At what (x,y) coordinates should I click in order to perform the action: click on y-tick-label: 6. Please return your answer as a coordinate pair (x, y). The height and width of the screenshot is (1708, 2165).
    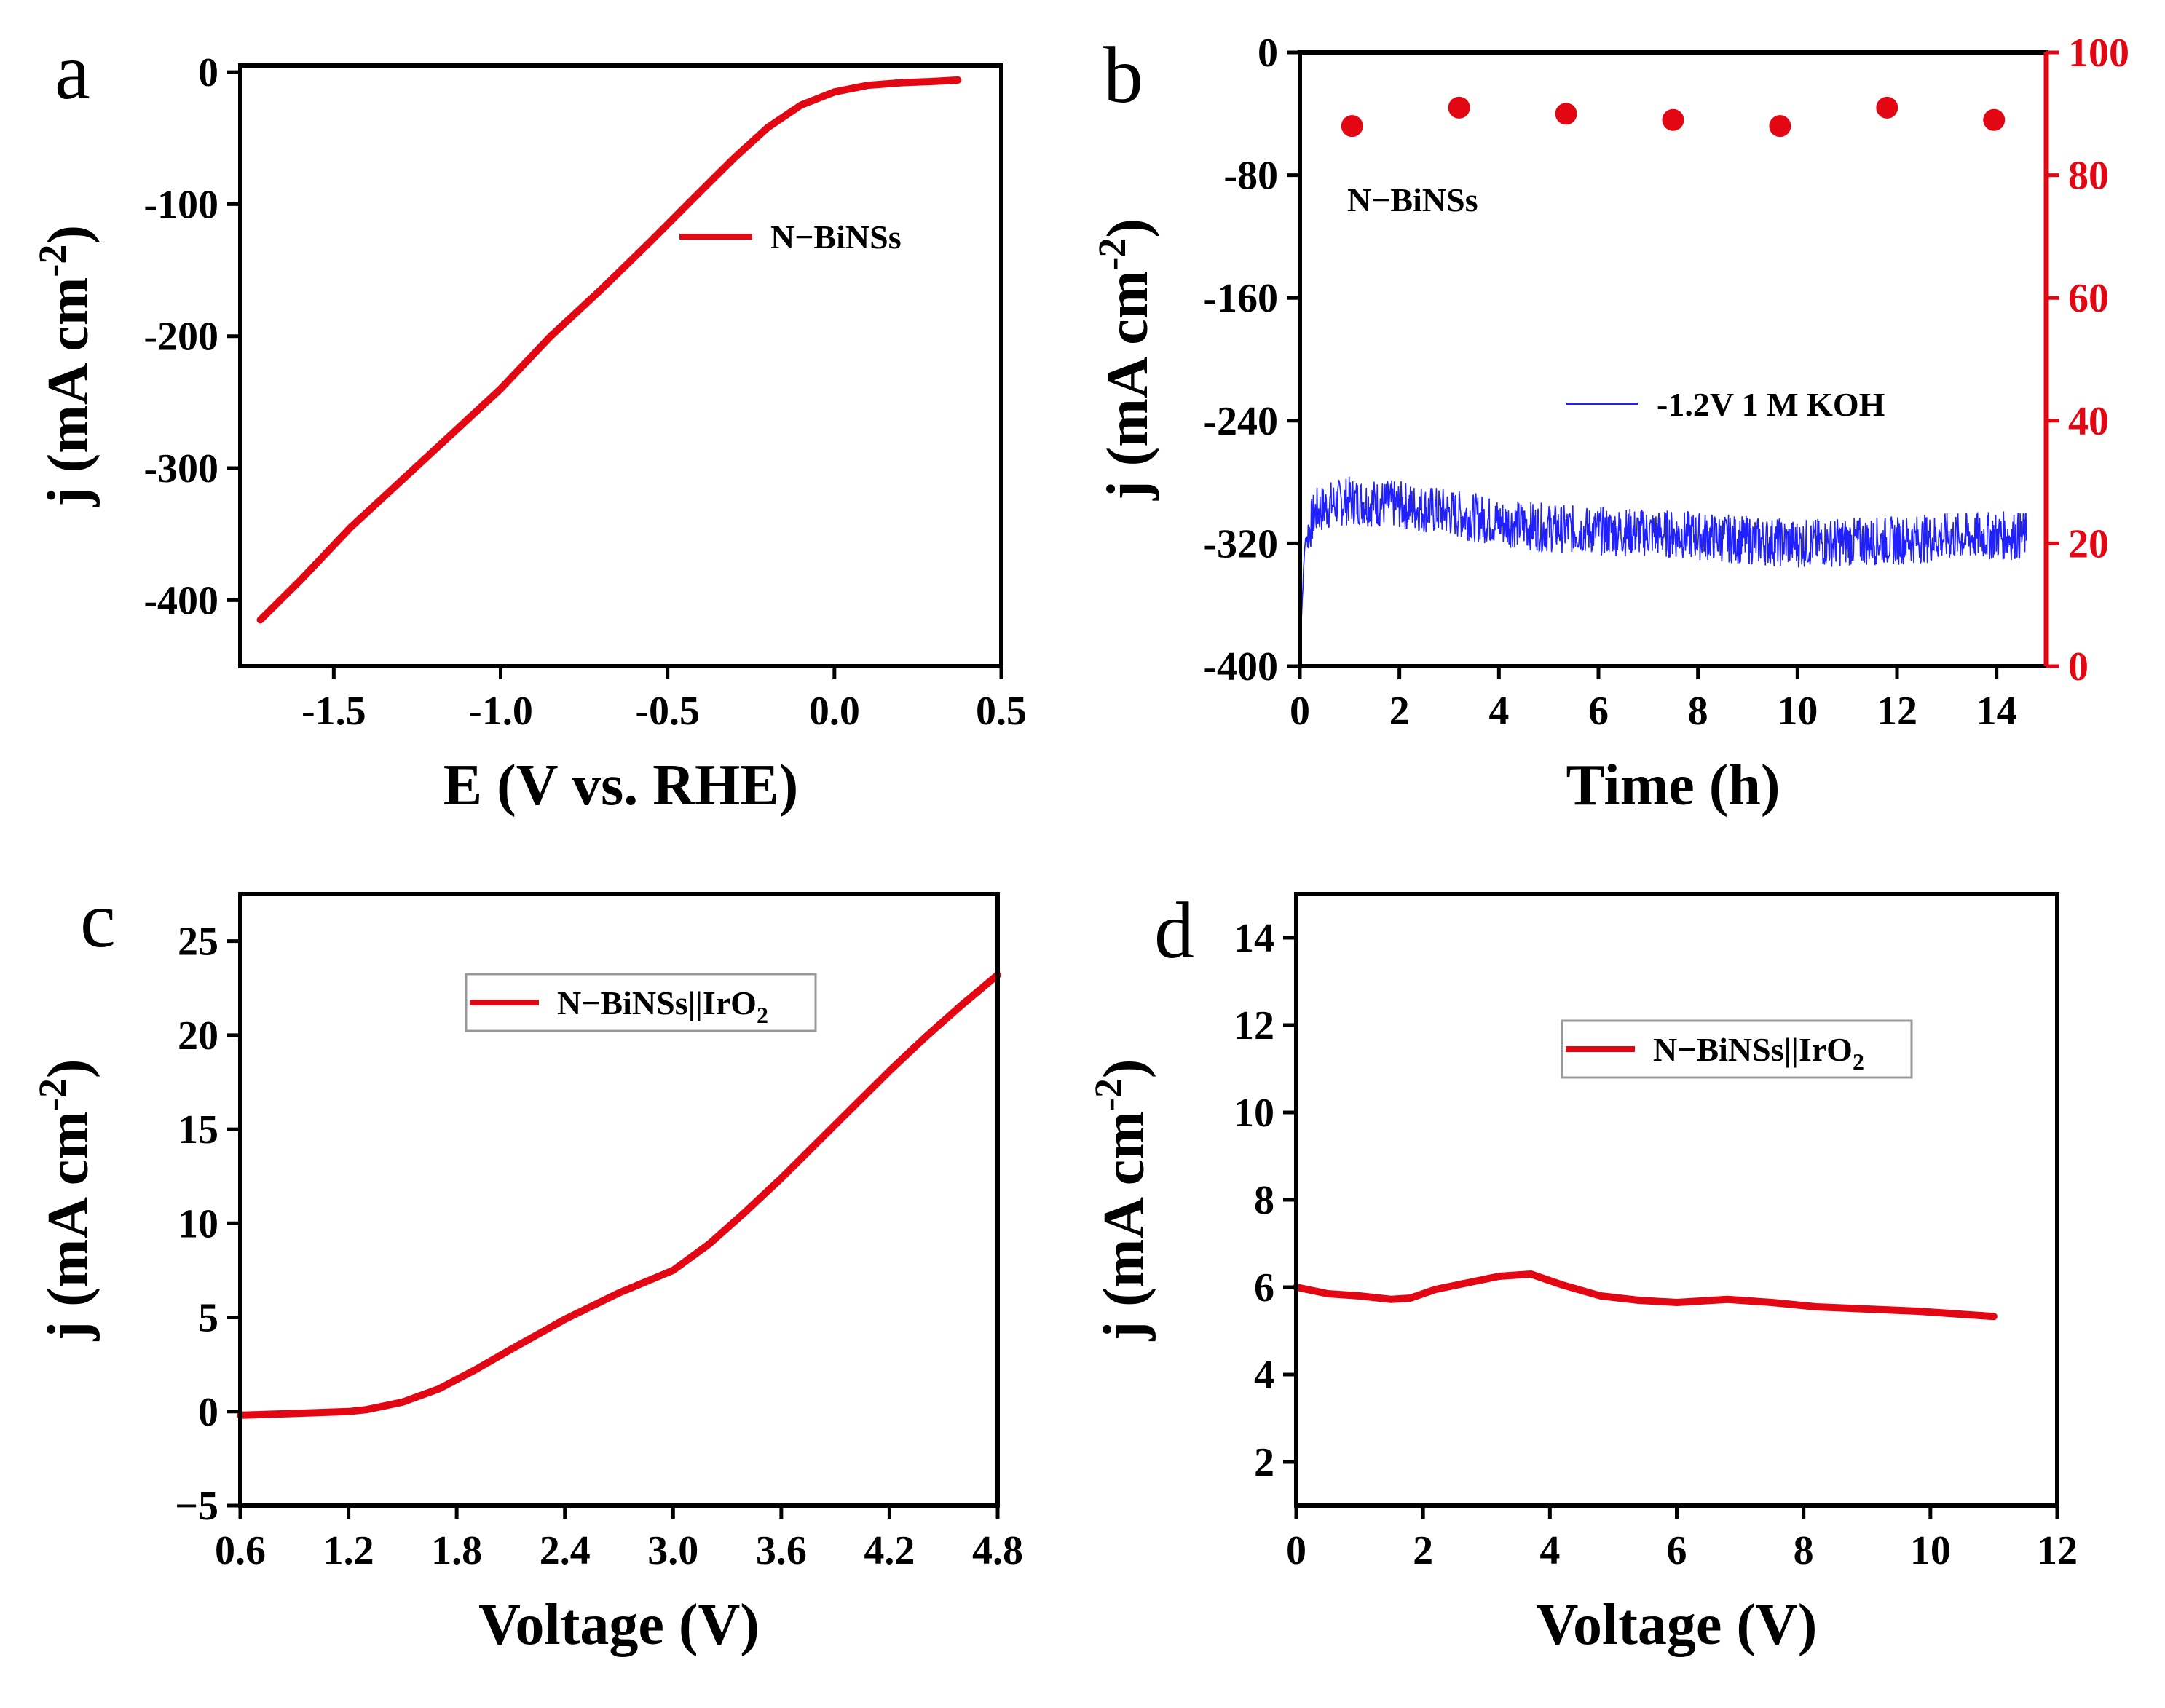
    Looking at the image, I should click on (1264, 1288).